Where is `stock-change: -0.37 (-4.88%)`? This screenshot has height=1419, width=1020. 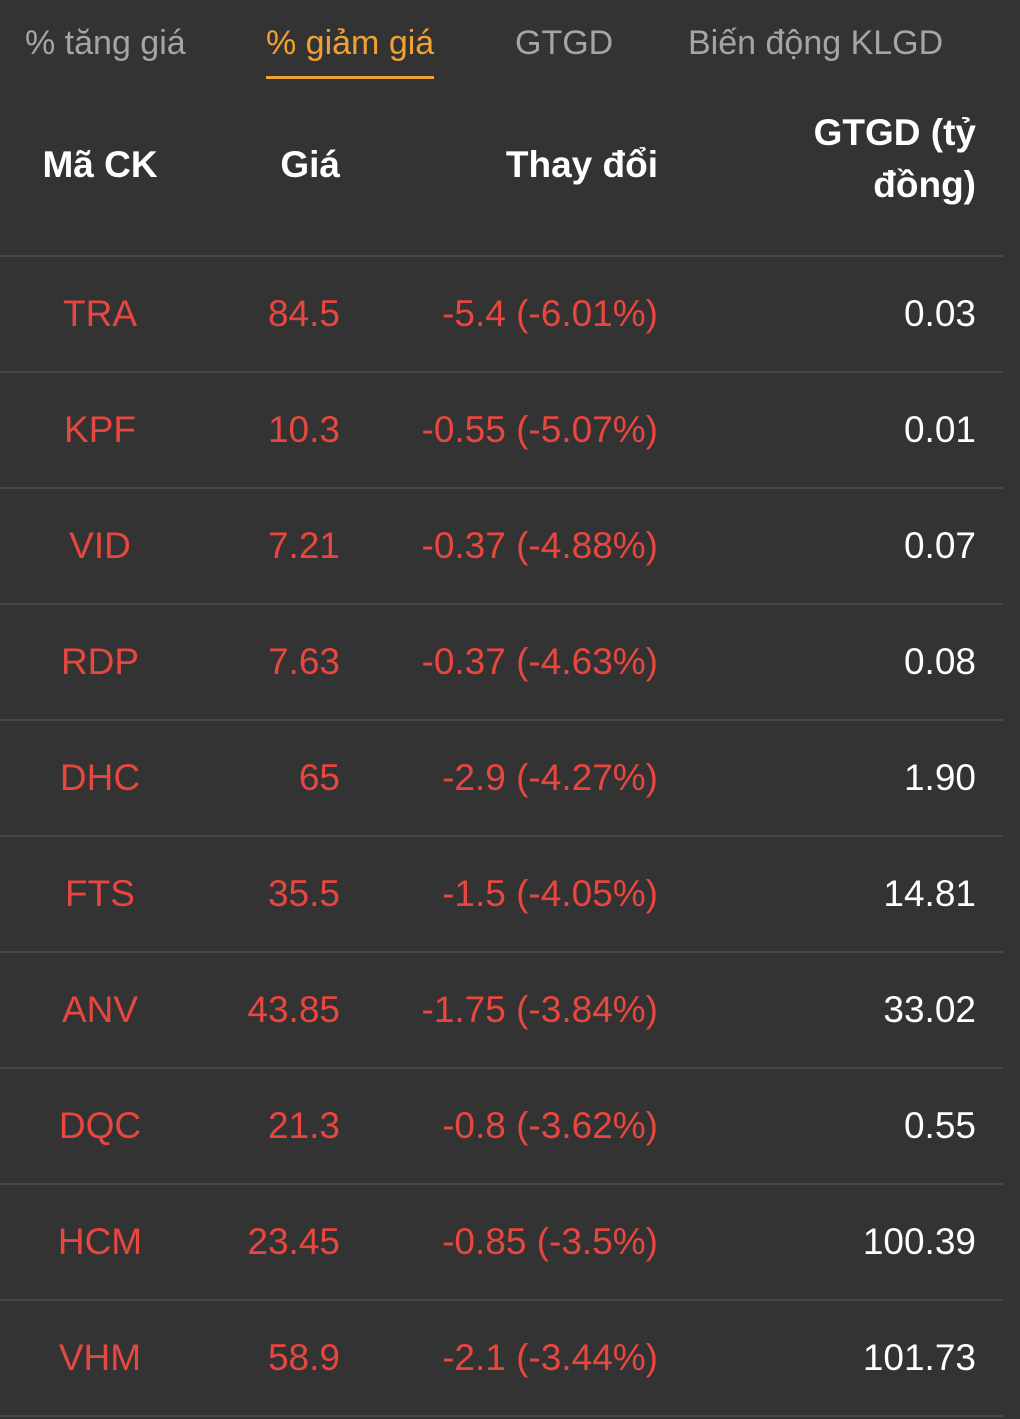 stock-change: -0.37 (-4.88%) is located at coordinates (540, 545).